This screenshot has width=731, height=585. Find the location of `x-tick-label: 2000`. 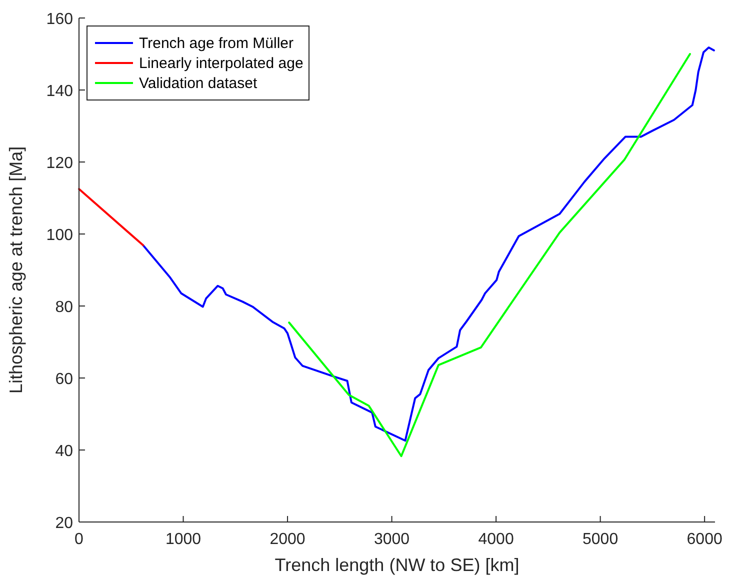

x-tick-label: 2000 is located at coordinates (288, 539).